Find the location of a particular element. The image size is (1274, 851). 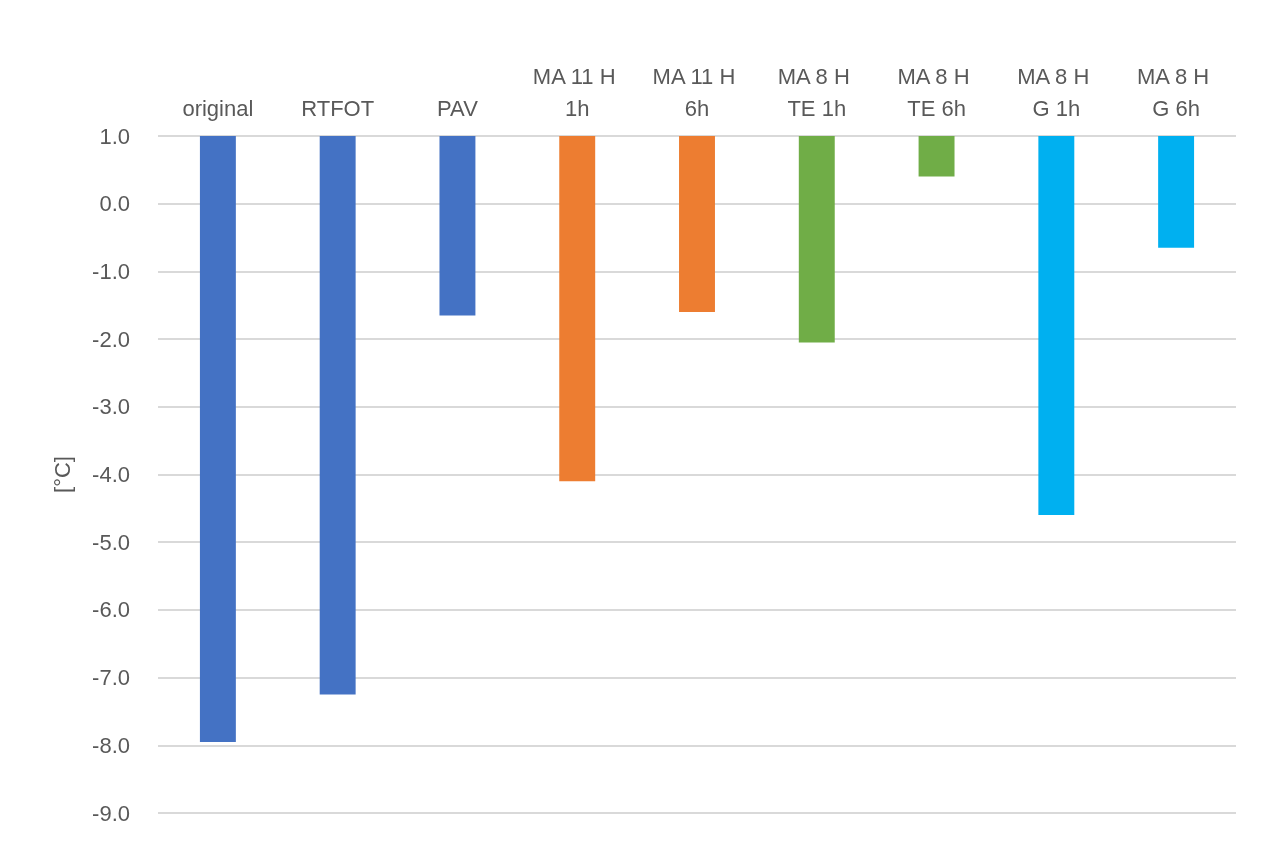

x-tick-label: MA 8 H TE 1h is located at coordinates (816, 92).